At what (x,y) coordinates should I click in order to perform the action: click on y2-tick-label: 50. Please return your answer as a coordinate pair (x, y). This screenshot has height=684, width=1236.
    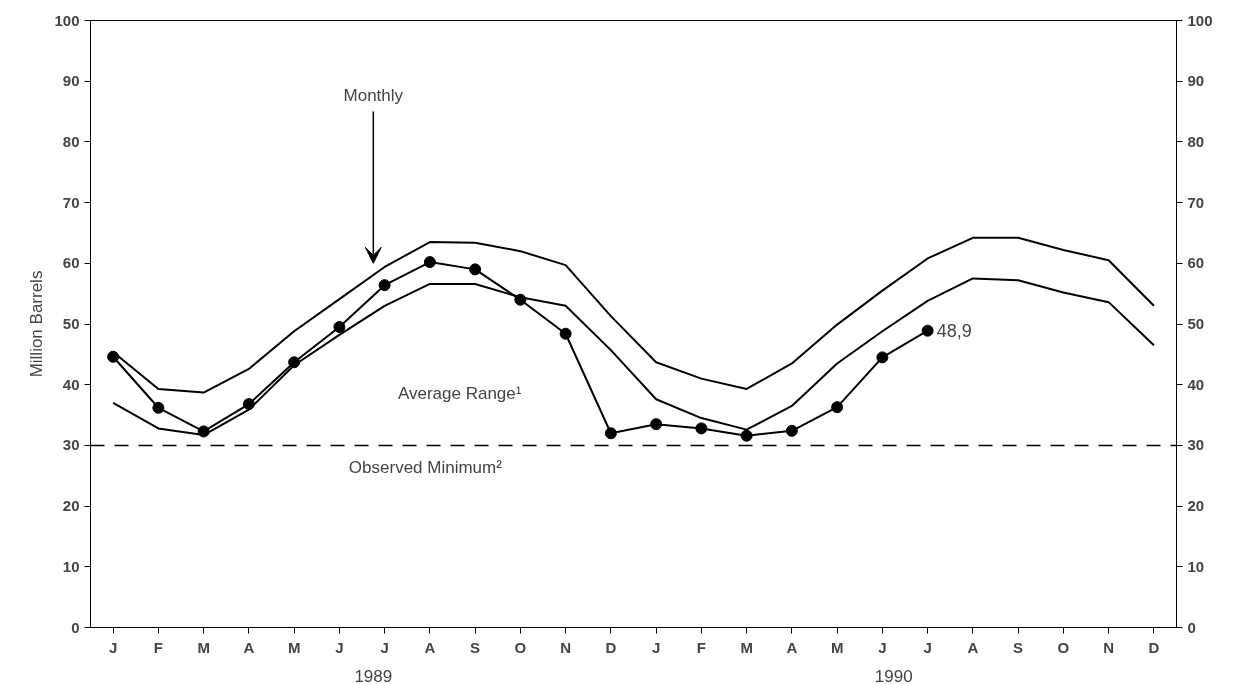
    Looking at the image, I should click on (1196, 323).